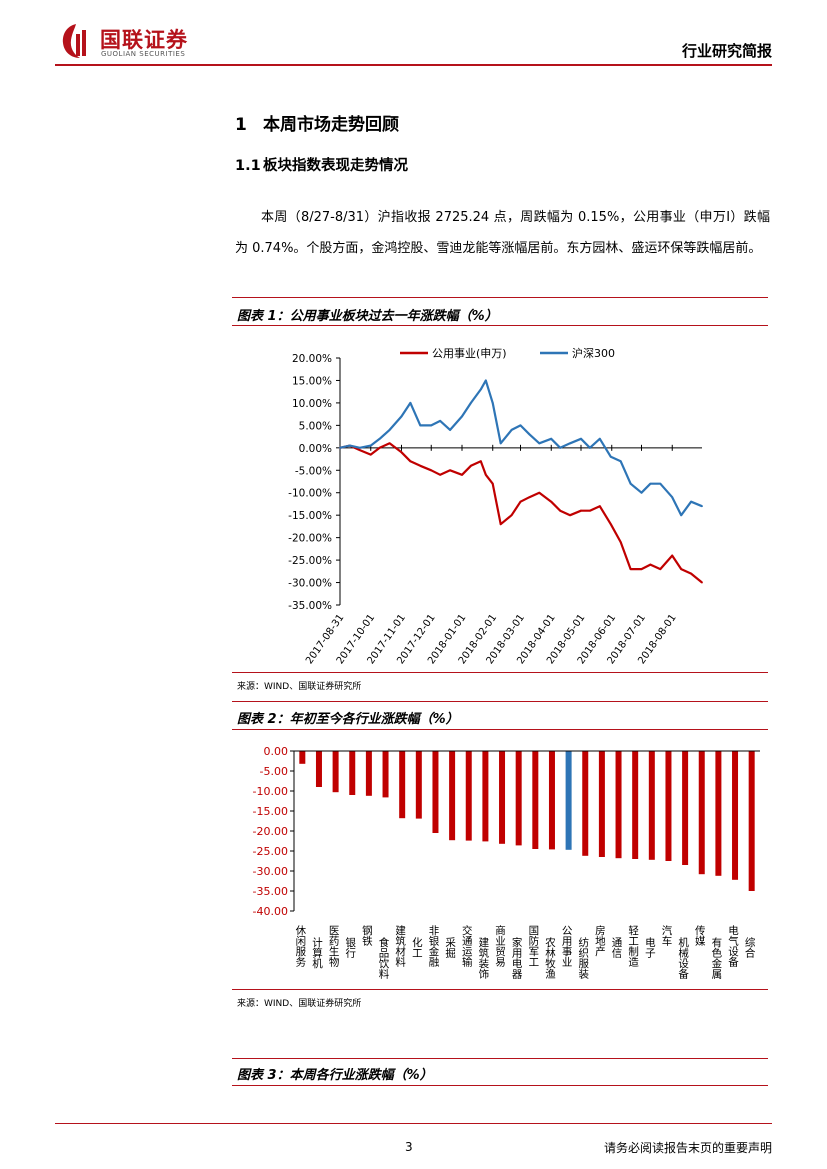  Describe the element at coordinates (317, 952) in the screenshot. I see `x-tick-label: 计算机` at that location.